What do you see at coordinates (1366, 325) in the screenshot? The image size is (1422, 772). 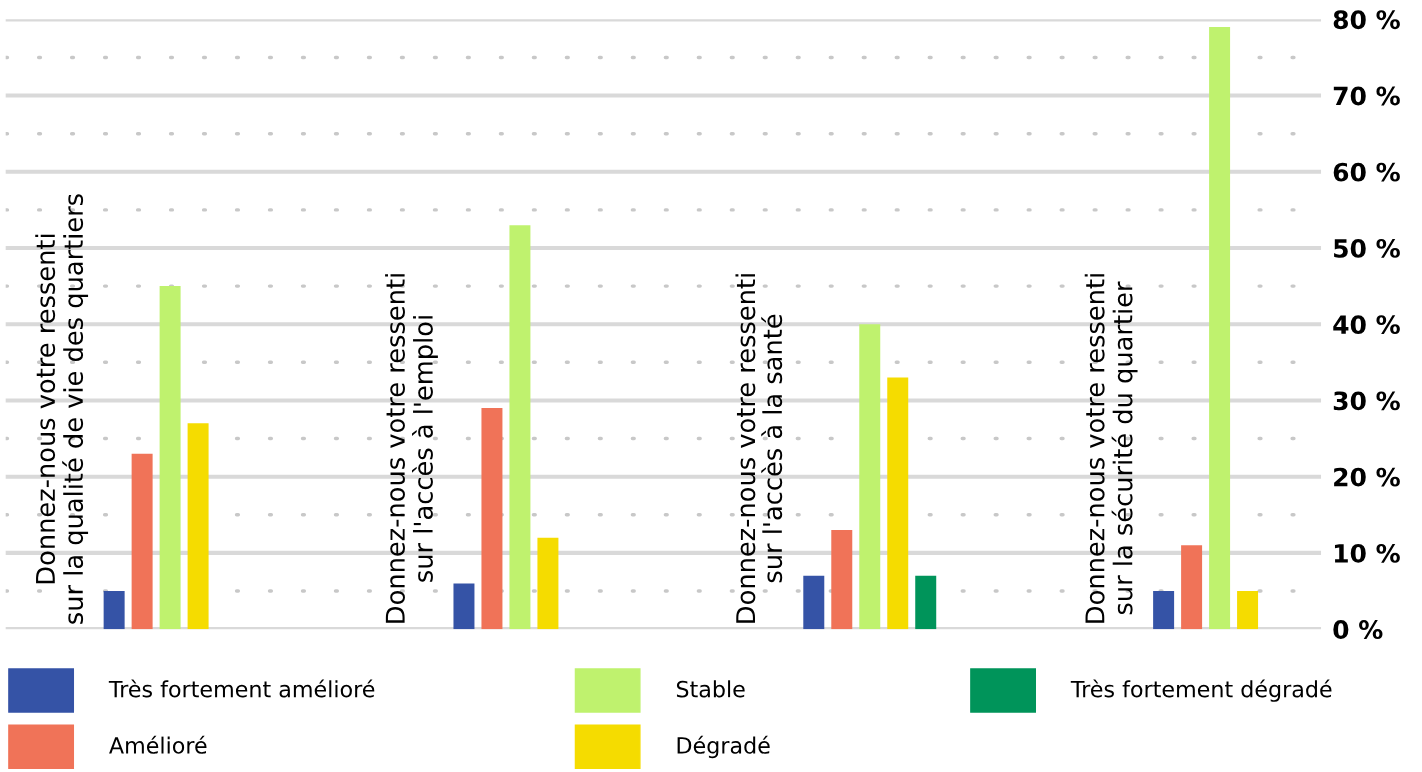 I see `y-tick-label: 40 %` at bounding box center [1366, 325].